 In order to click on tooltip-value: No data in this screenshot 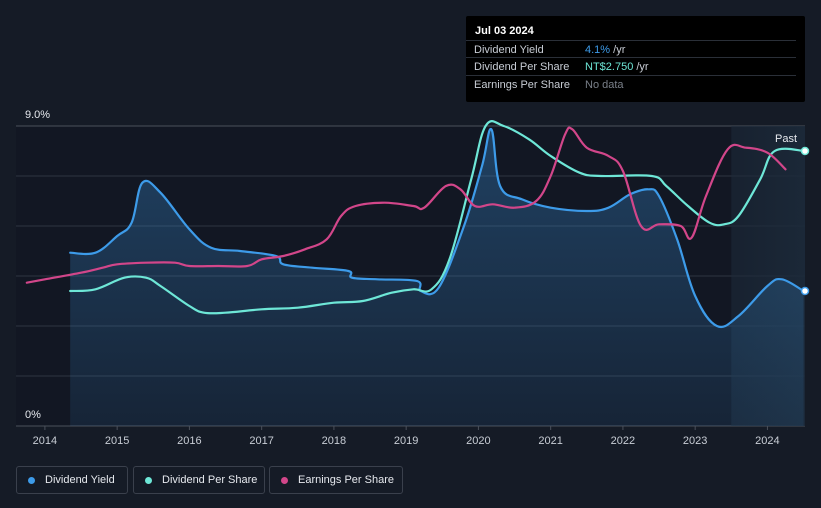, I will do `click(604, 85)`.